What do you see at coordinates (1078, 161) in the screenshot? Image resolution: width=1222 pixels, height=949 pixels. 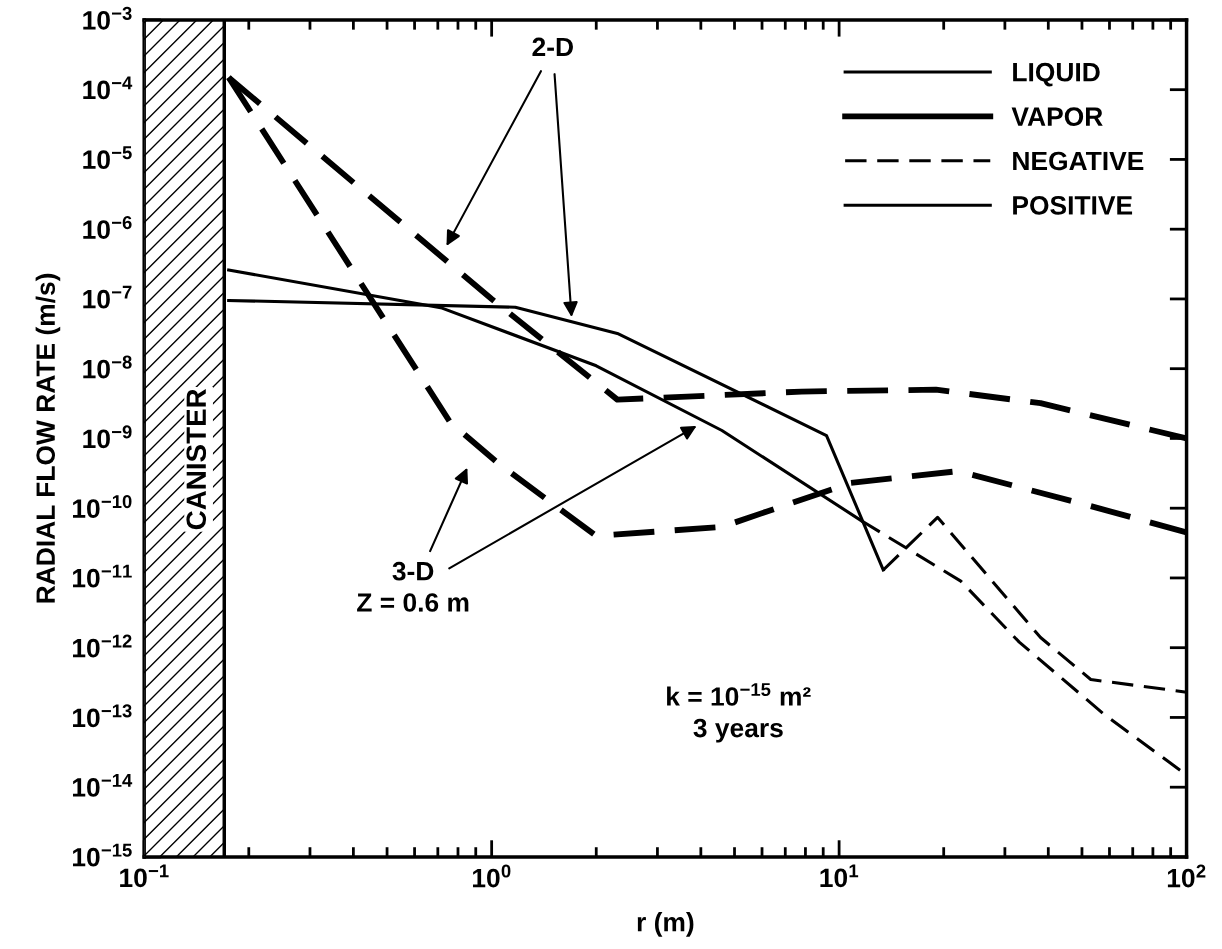 I see `legend-label: NEGATIVE` at bounding box center [1078, 161].